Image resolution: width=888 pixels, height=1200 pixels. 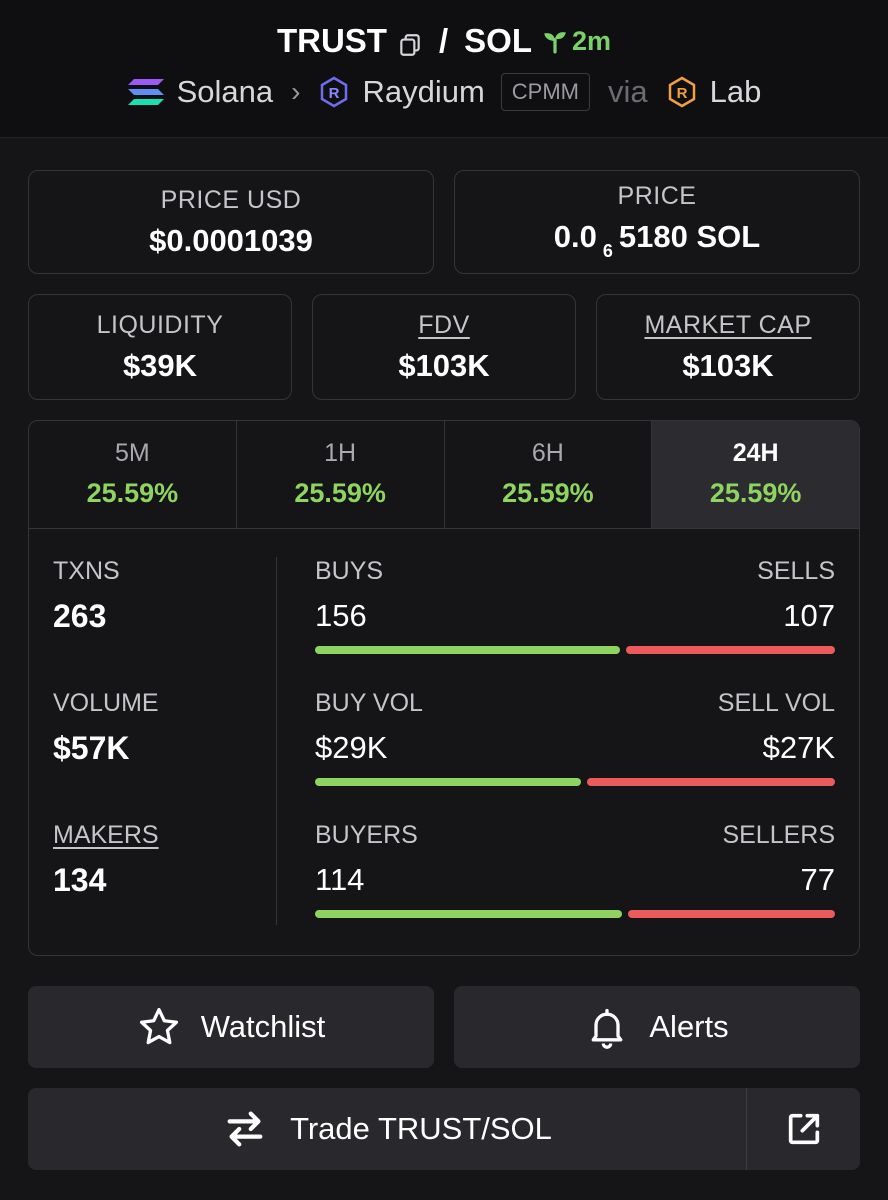 I want to click on watchlist-label: Watchlist, so click(x=263, y=1026).